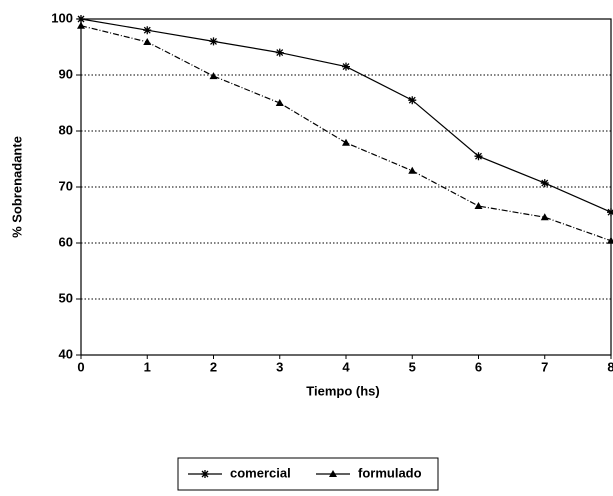 Image resolution: width=613 pixels, height=496 pixels. What do you see at coordinates (308, 474) in the screenshot?
I see `legend-box` at bounding box center [308, 474].